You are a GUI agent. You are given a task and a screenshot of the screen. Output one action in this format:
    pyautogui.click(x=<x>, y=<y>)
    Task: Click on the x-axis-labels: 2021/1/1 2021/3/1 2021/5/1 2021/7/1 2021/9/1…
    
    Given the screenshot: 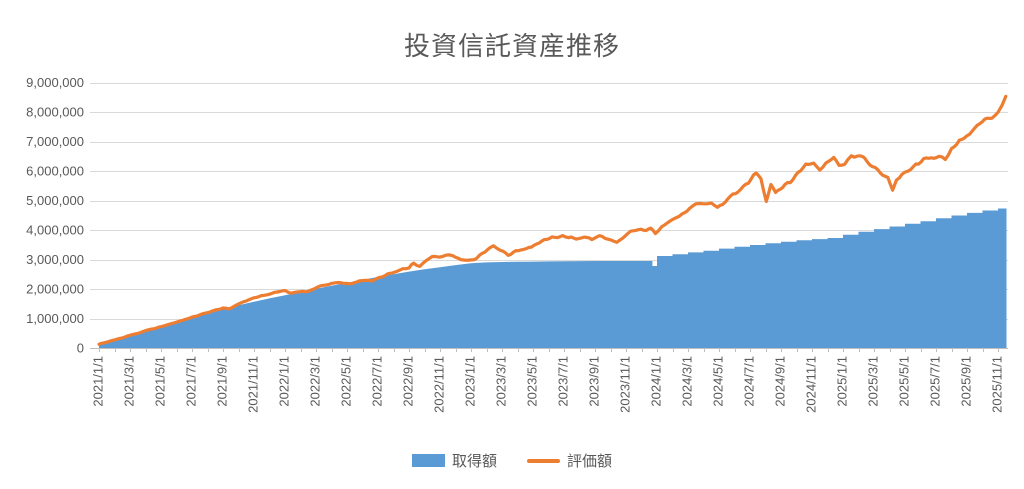 What is the action you would take?
    pyautogui.click(x=547, y=384)
    